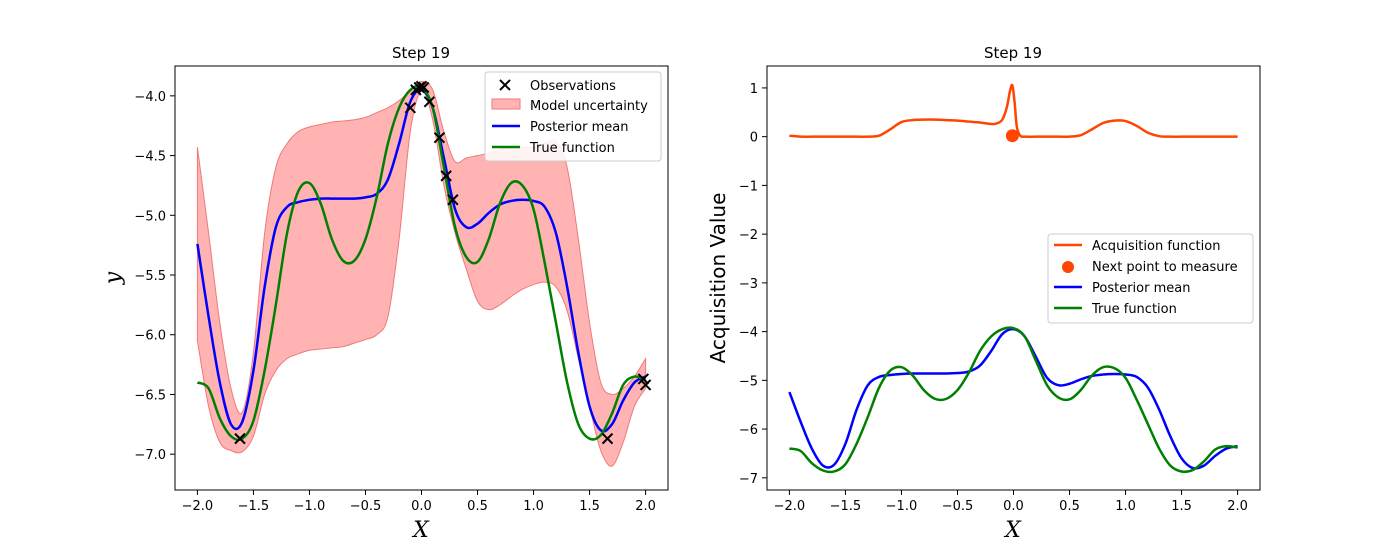 The image size is (1400, 550). I want to click on left-y-axis: −7.0 −6.5 −6.0 −5.5 −5.0 −4.5 −4.0, so click(154, 276).